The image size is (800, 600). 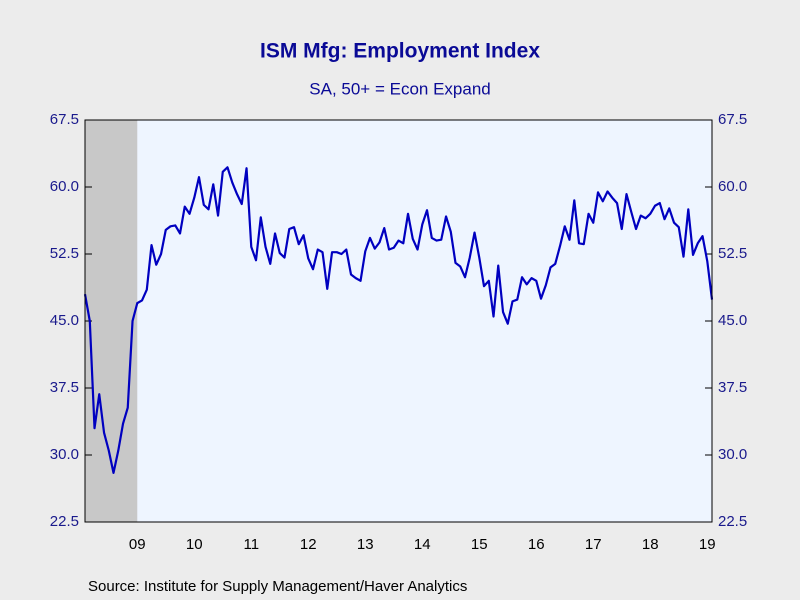 What do you see at coordinates (194, 544) in the screenshot?
I see `x-tick-label: 10` at bounding box center [194, 544].